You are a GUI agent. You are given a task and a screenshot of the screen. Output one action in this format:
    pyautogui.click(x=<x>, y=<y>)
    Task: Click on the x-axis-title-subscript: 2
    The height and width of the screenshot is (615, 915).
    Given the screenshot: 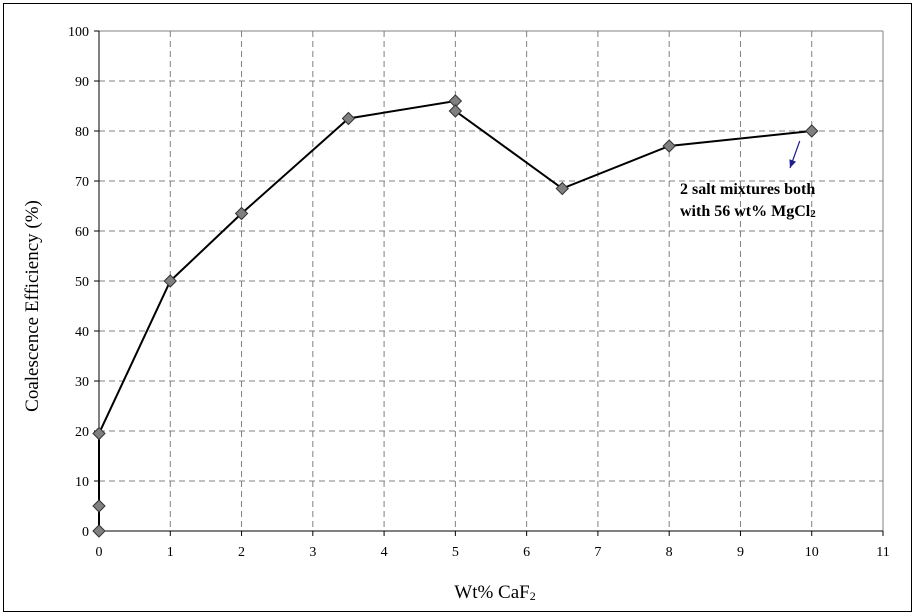 What is the action you would take?
    pyautogui.click(x=533, y=596)
    